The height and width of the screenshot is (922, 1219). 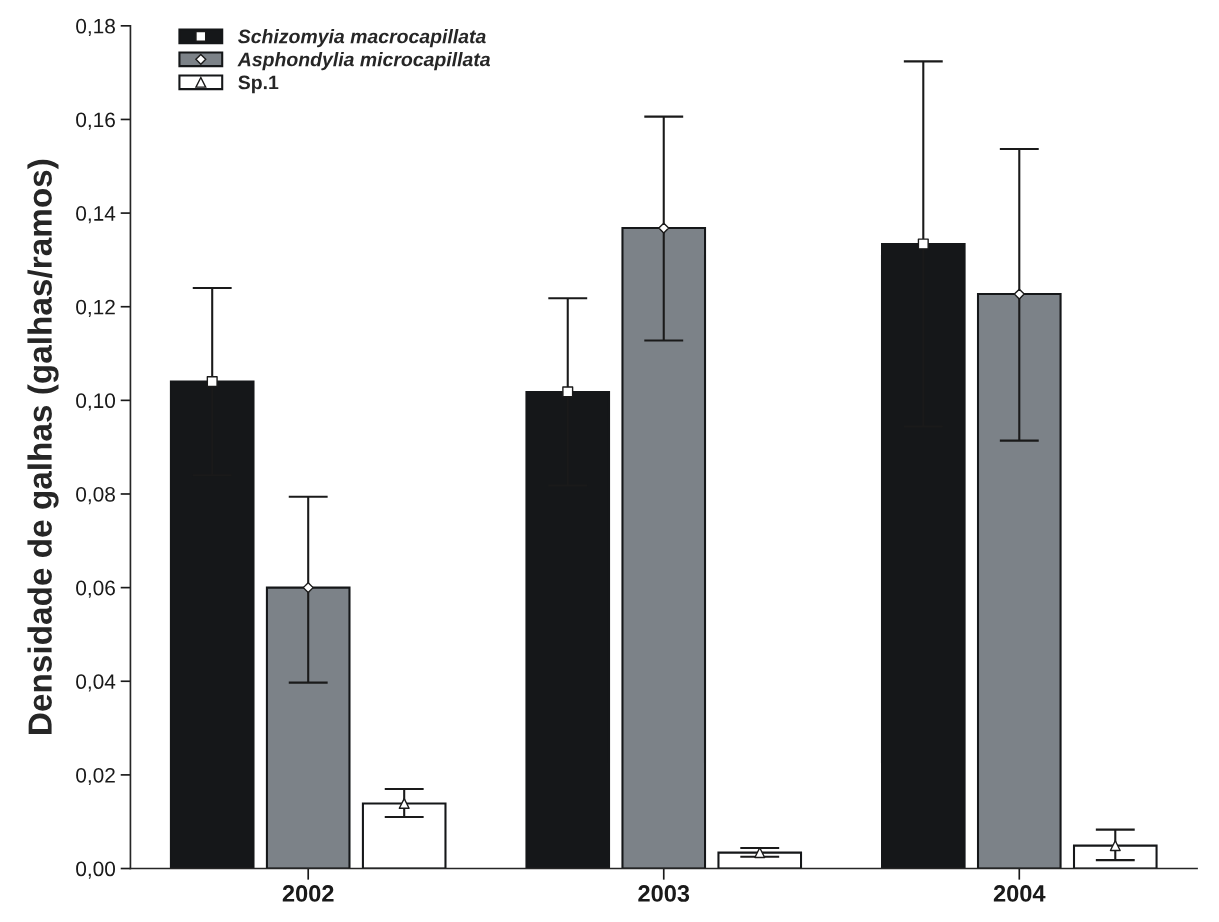 I want to click on x-tick-label: 2003, so click(x=664, y=893).